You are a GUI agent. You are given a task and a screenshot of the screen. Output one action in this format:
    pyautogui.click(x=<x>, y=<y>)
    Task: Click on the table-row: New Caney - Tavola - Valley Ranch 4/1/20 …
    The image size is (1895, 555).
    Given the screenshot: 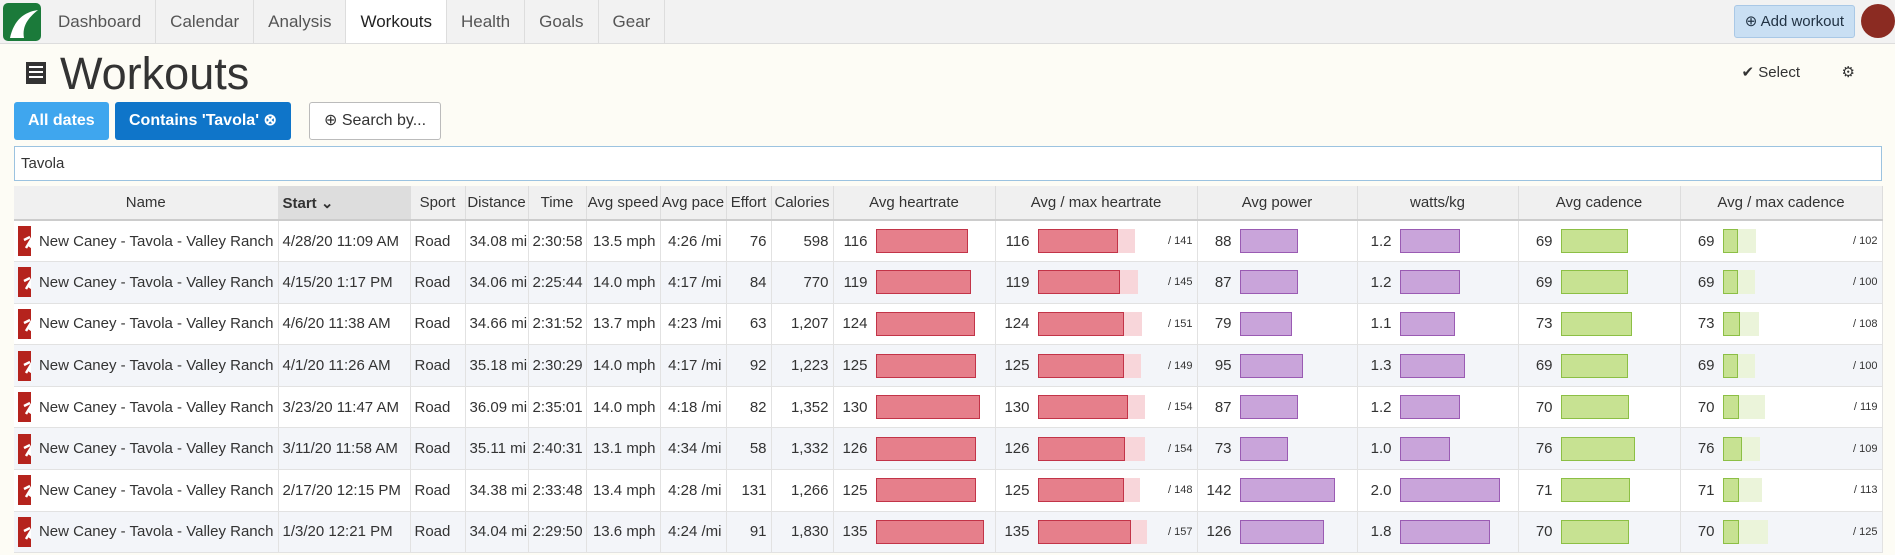 What is the action you would take?
    pyautogui.click(x=948, y=365)
    